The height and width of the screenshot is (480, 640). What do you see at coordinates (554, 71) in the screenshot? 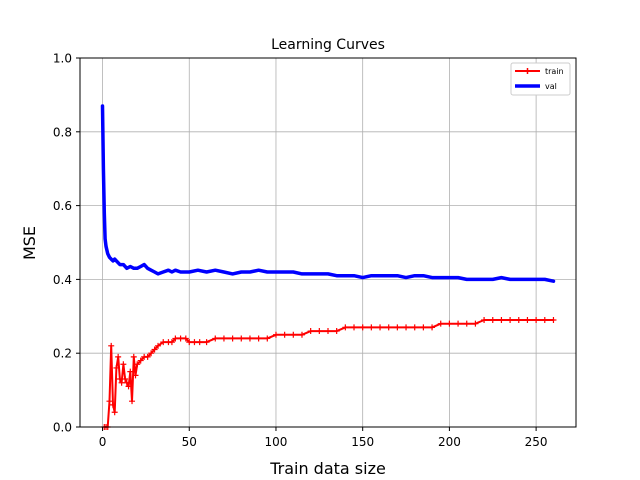
I see `legend-label-train: train` at bounding box center [554, 71].